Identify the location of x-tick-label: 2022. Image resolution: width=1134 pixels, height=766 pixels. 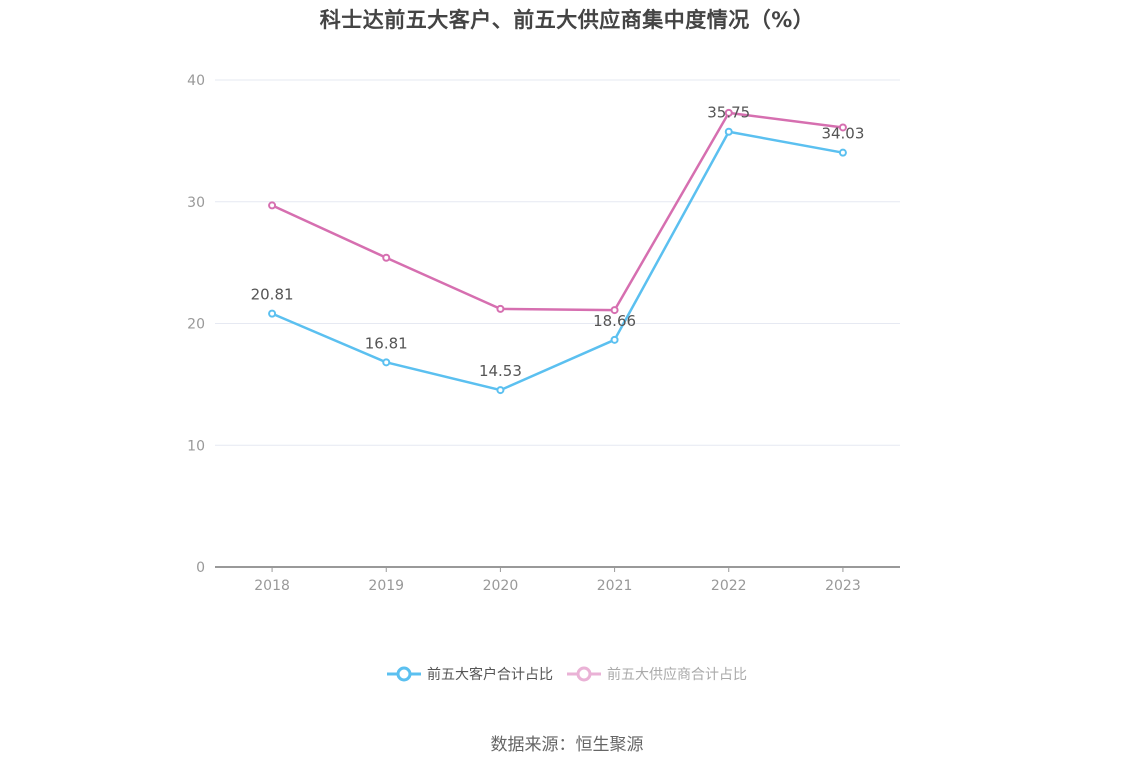
(729, 586).